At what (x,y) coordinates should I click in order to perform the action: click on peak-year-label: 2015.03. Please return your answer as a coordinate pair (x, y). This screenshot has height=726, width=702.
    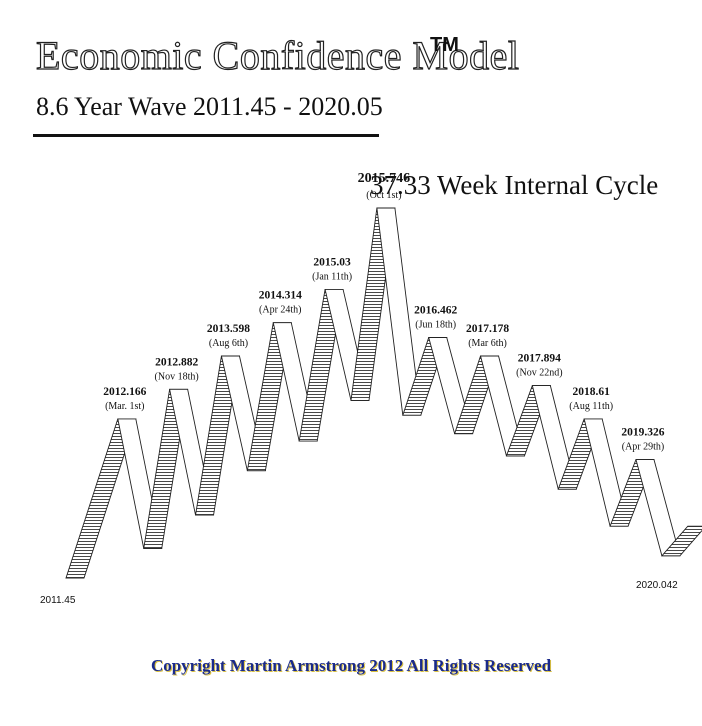
    Looking at the image, I should click on (332, 262).